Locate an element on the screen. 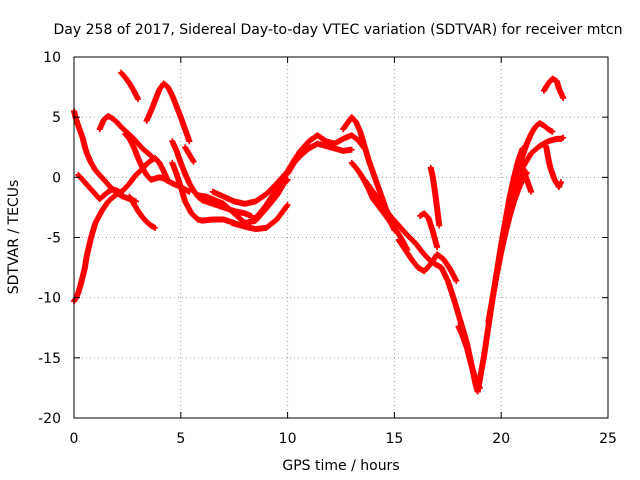  y-tick-label: 5 is located at coordinates (56, 118).